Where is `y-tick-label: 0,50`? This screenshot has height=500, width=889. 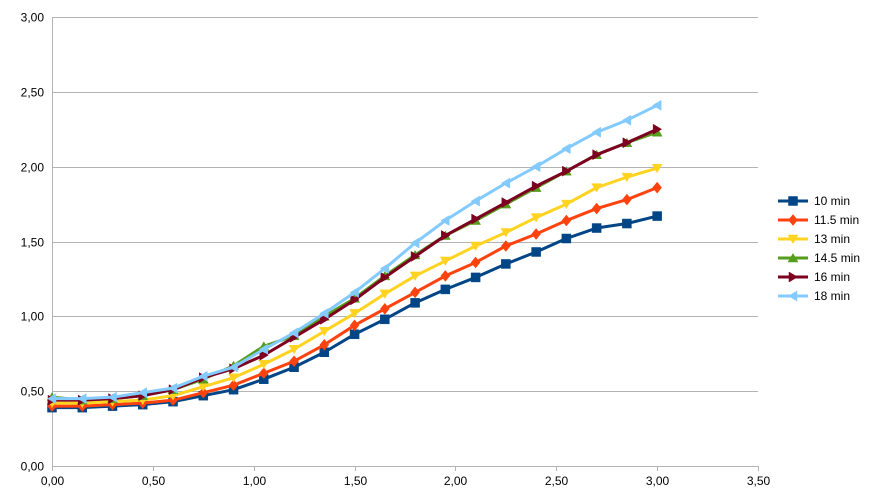 y-tick-label: 0,50 is located at coordinates (33, 392).